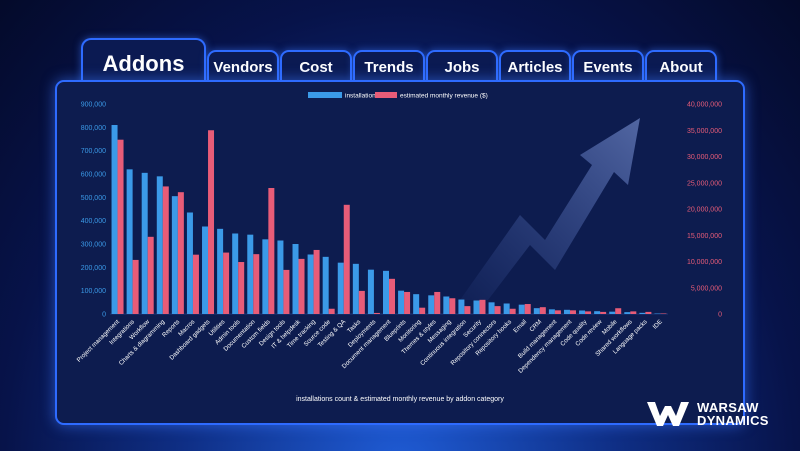 This screenshot has height=451, width=800. I want to click on tab-vendors: Vendors, so click(243, 66).